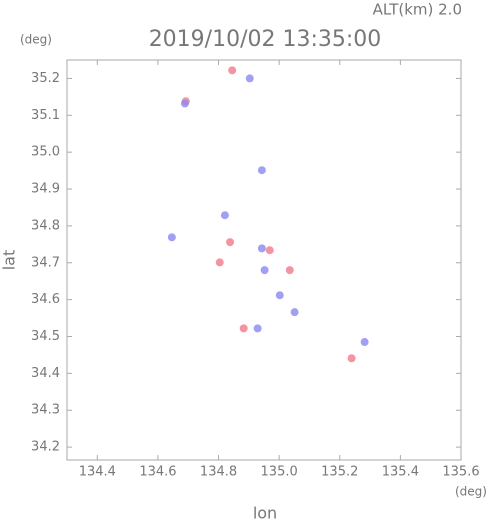 The height and width of the screenshot is (521, 491). What do you see at coordinates (45, 299) in the screenshot?
I see `y-tick-label: 34.6` at bounding box center [45, 299].